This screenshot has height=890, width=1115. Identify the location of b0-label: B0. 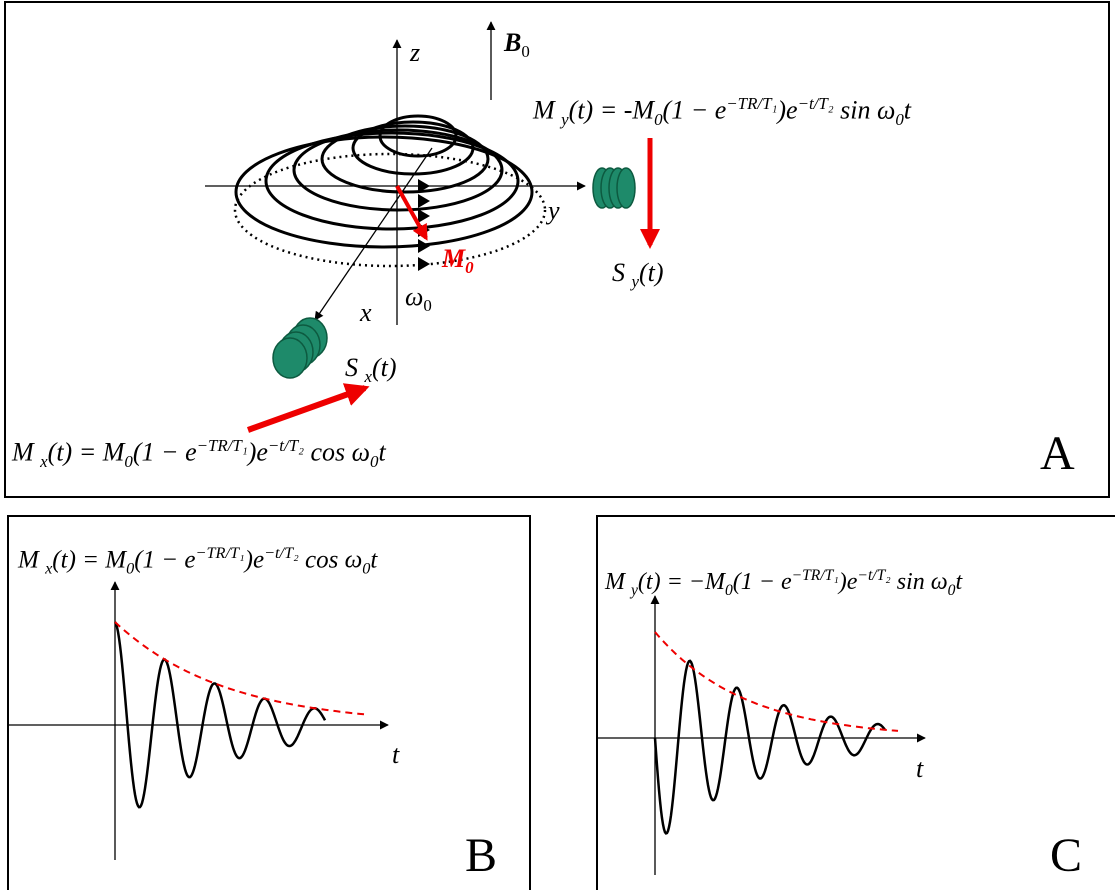
(517, 45).